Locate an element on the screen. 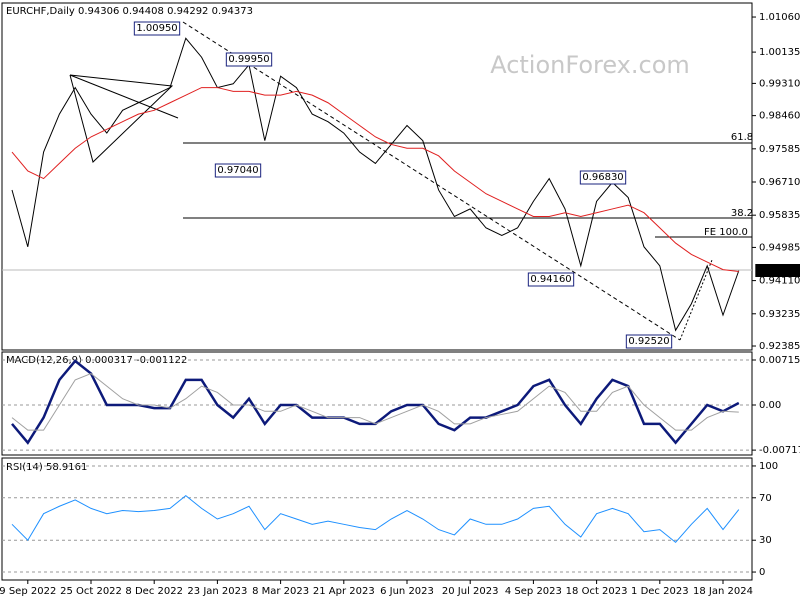  x-tick-label: 4 Sep 2023 is located at coordinates (533, 591).